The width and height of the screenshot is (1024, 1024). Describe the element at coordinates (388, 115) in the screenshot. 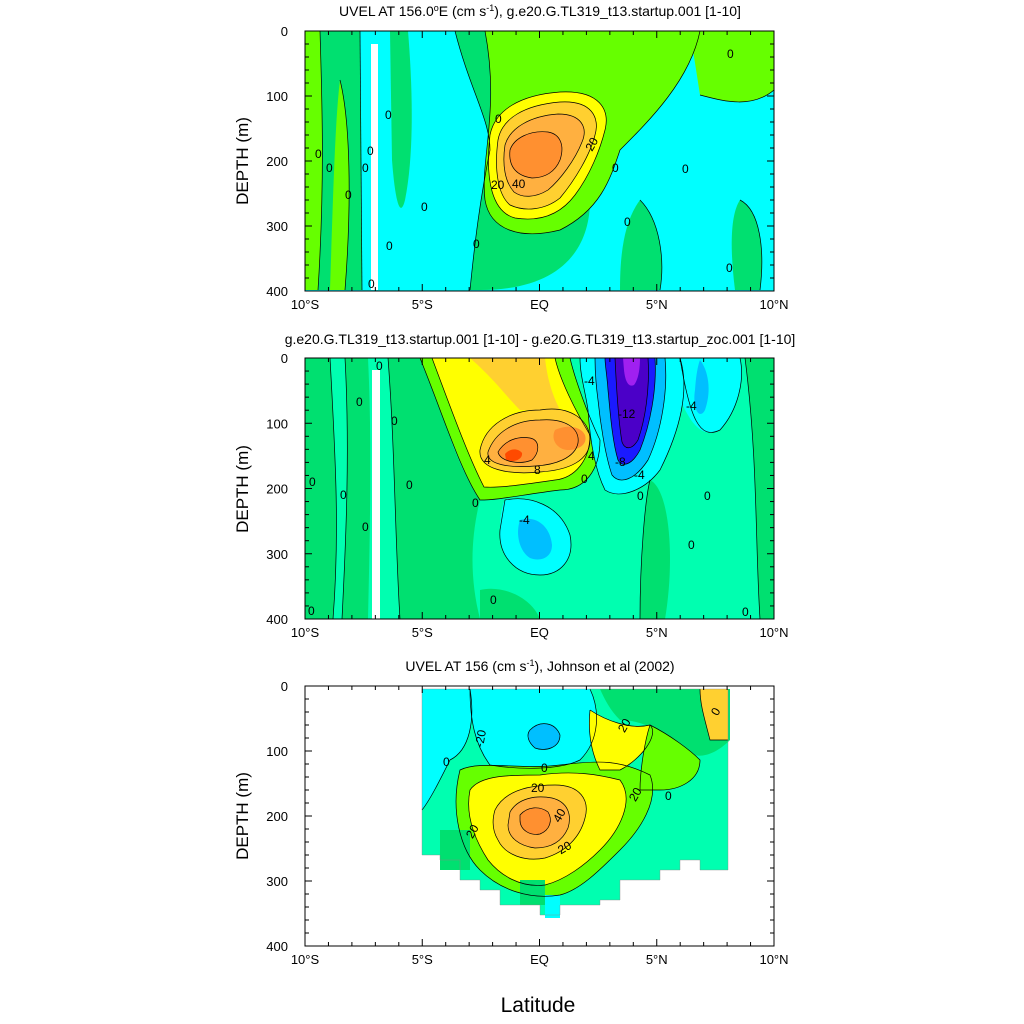

I see `p1-clabel-5: 0` at that location.